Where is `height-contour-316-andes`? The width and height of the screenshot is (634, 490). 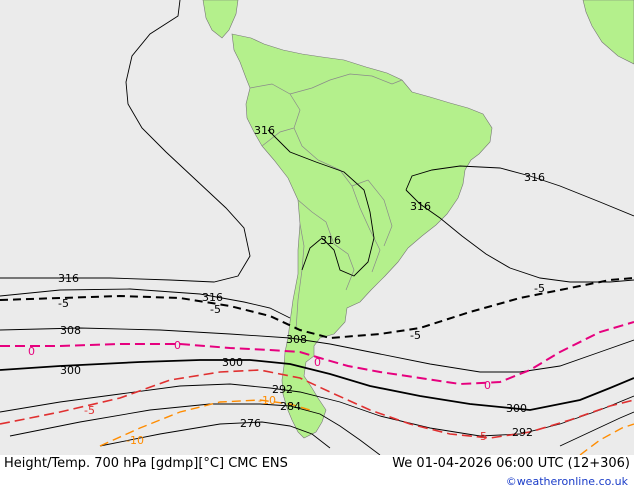 height-contour-316-andes is located at coordinates (321, 203).